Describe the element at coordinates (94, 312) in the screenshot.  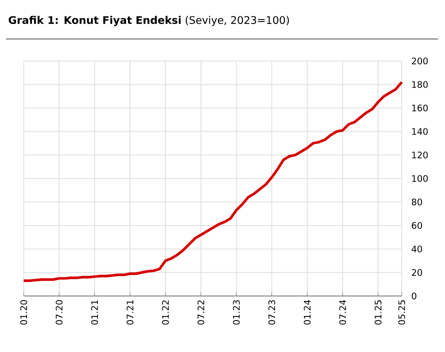
I see `x-tick-label: 01.21` at that location.